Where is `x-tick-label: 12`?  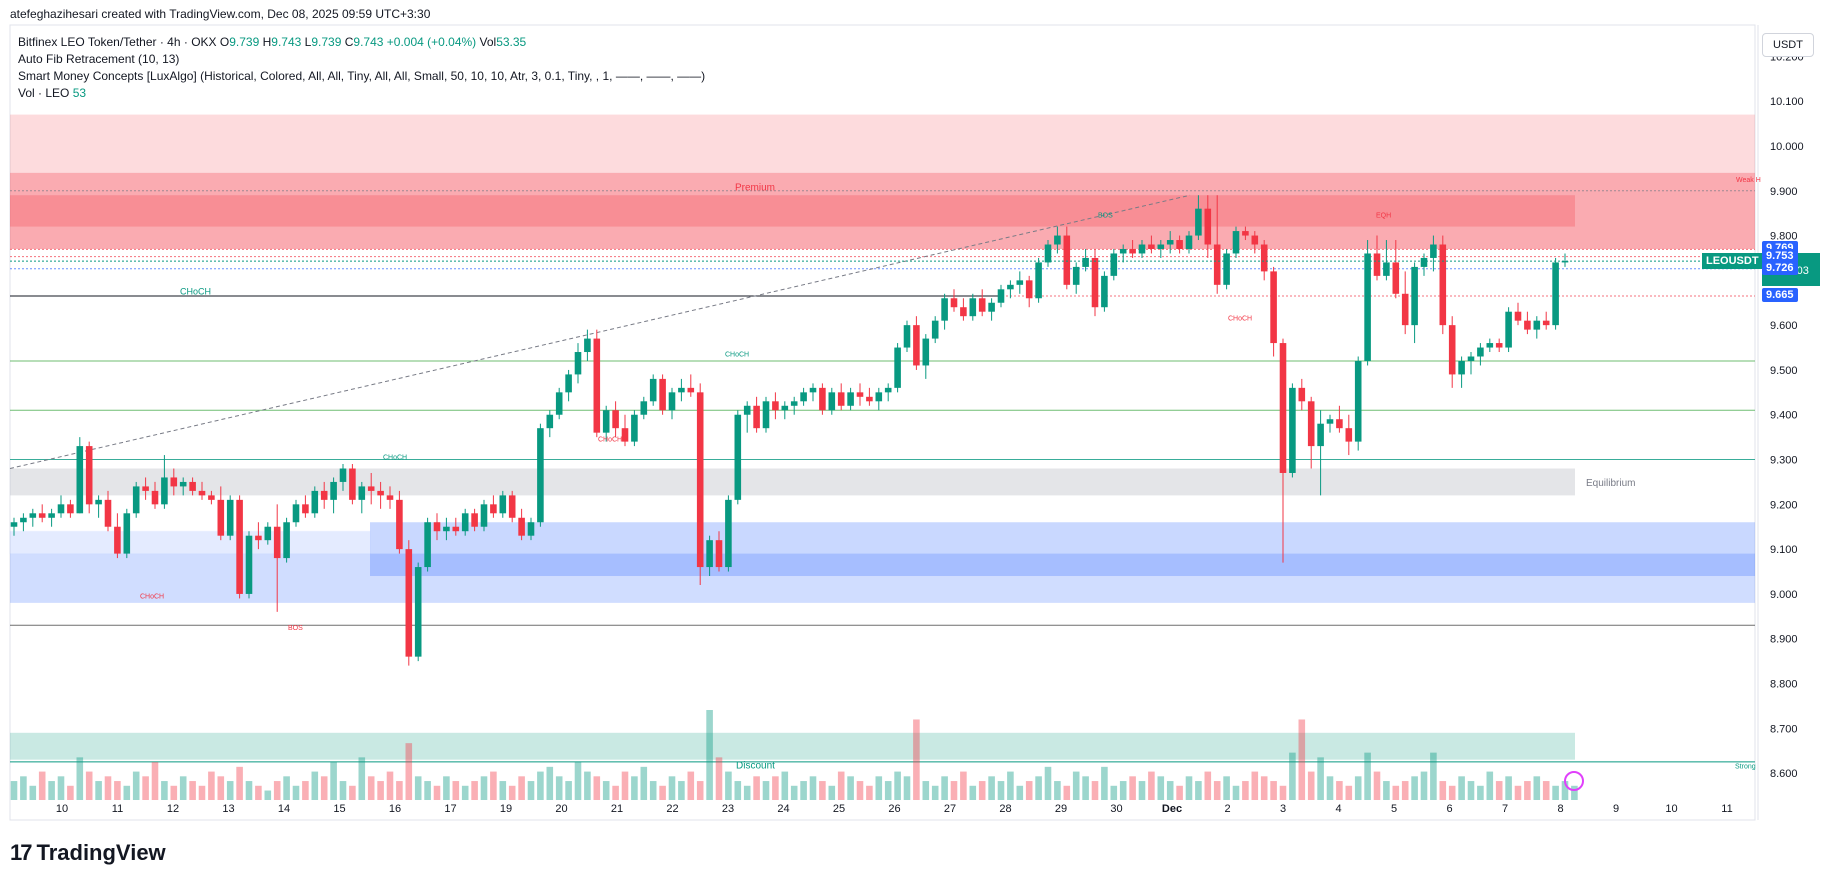 x-tick-label: 12 is located at coordinates (173, 809).